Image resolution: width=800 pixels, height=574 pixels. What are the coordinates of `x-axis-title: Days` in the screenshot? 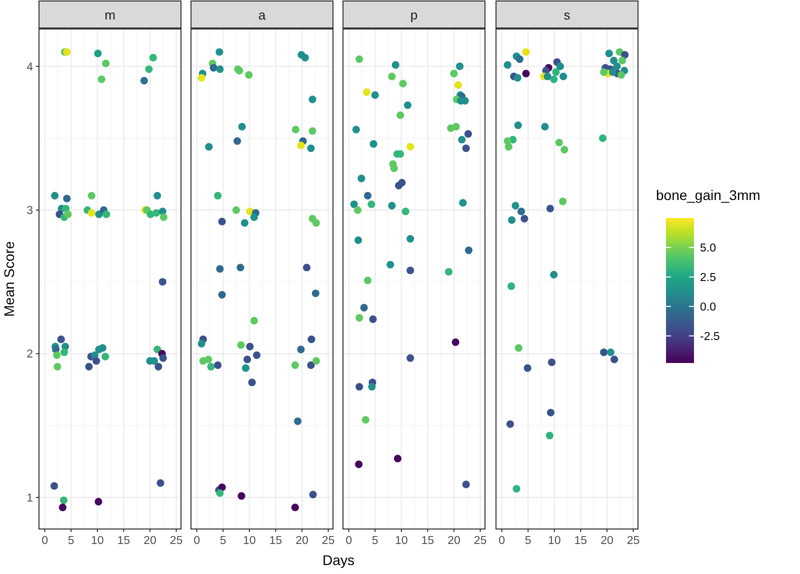 It's located at (338, 560).